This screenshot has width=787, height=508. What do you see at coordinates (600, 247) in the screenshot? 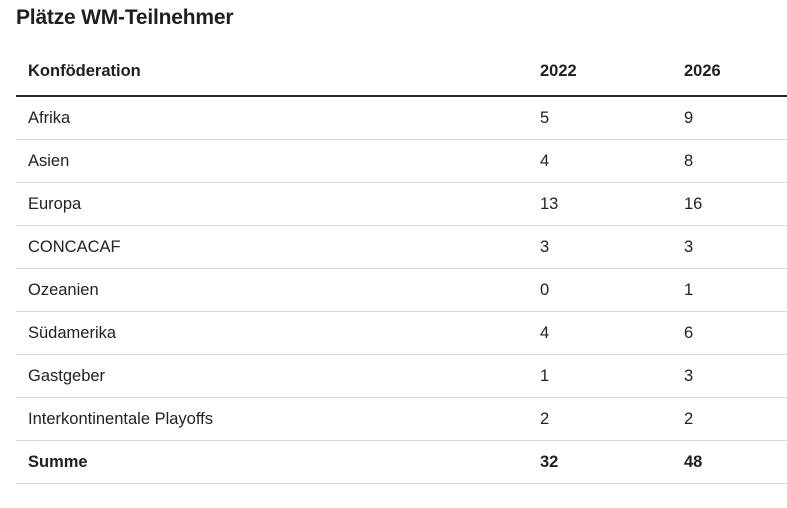
I see `value-2022-cell: 3` at bounding box center [600, 247].